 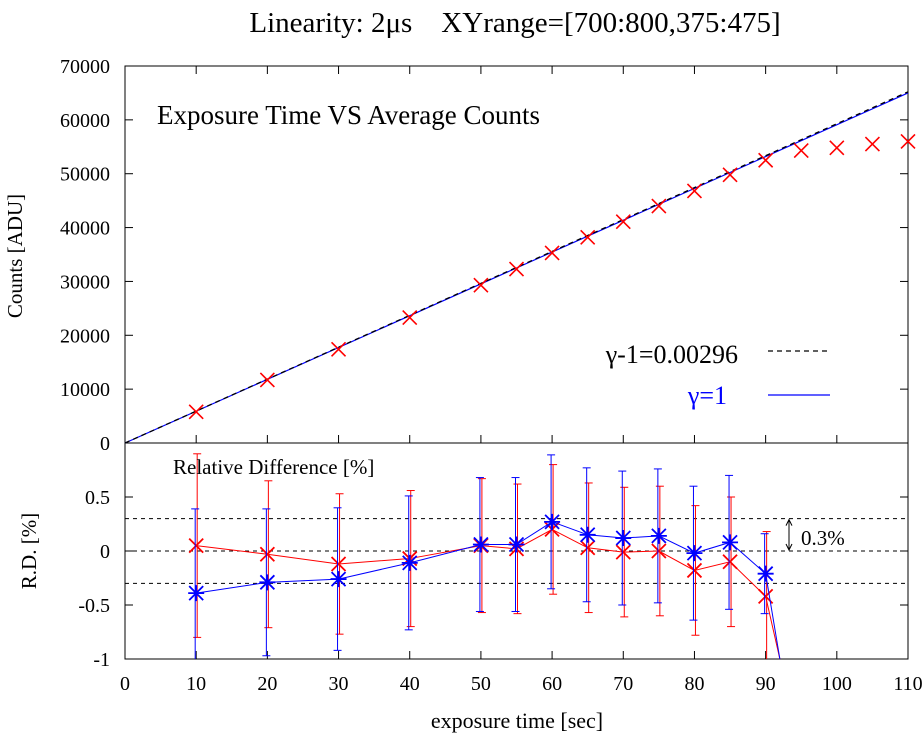 I want to click on y-tick-label-top: 60000, so click(x=85, y=121).